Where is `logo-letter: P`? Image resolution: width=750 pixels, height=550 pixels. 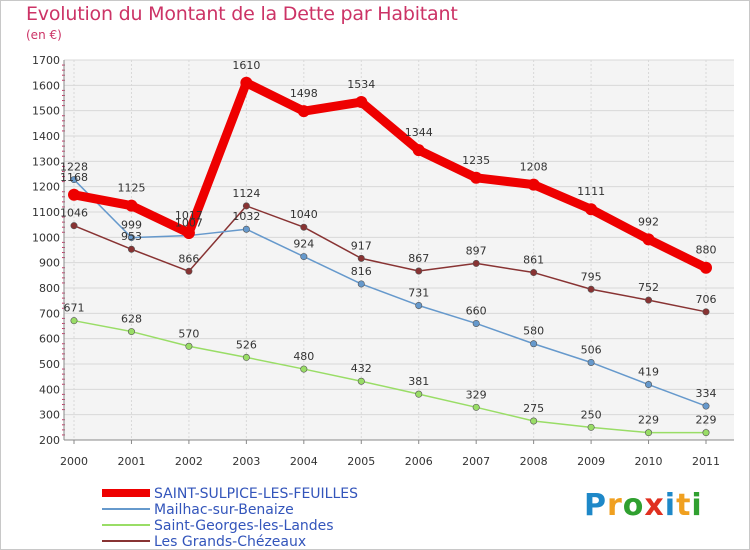
logo-letter: P is located at coordinates (595, 505).